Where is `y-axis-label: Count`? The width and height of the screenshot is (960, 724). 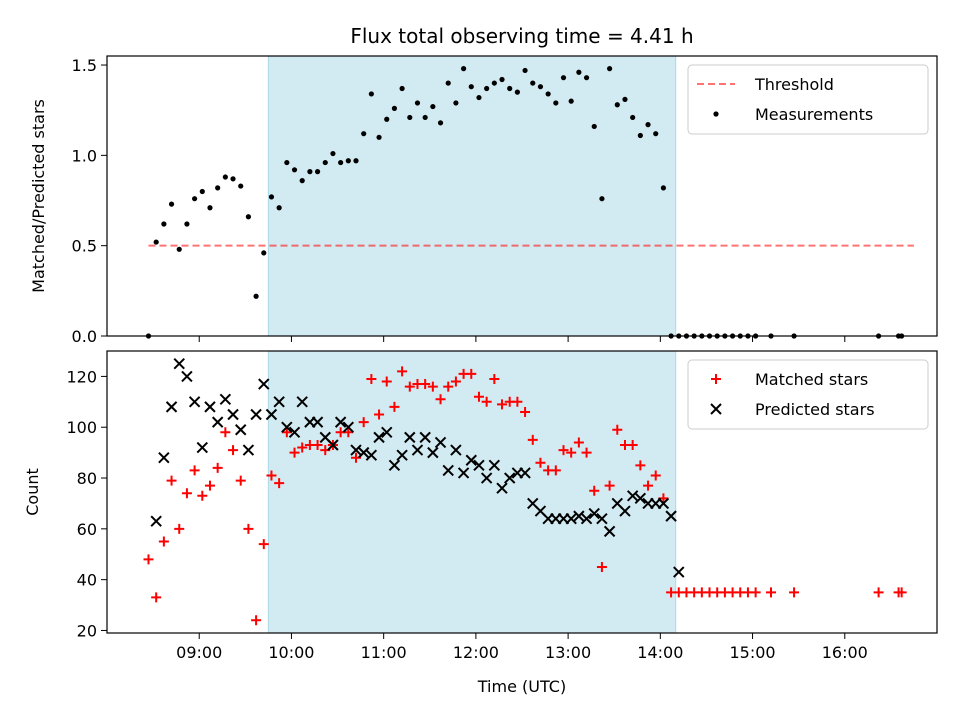
y-axis-label: Count is located at coordinates (32, 492).